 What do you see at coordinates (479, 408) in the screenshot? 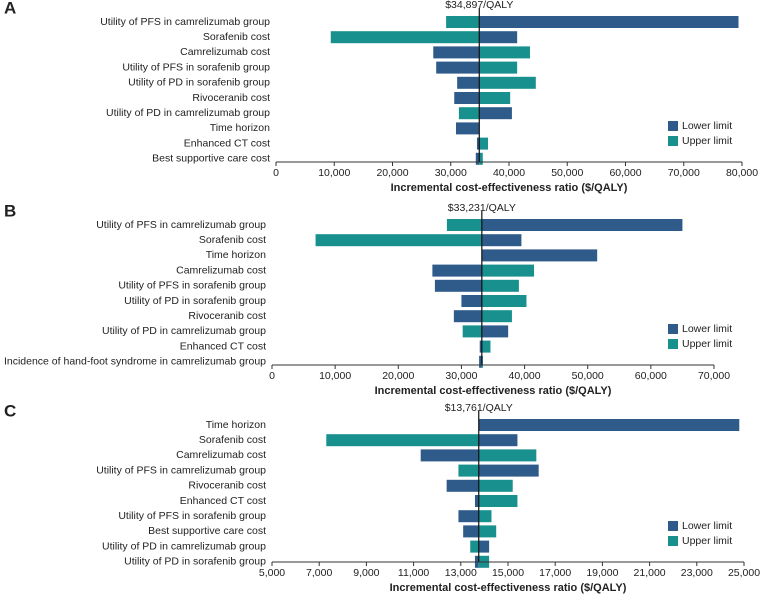
I see `base-label: $13,761/QALY` at bounding box center [479, 408].